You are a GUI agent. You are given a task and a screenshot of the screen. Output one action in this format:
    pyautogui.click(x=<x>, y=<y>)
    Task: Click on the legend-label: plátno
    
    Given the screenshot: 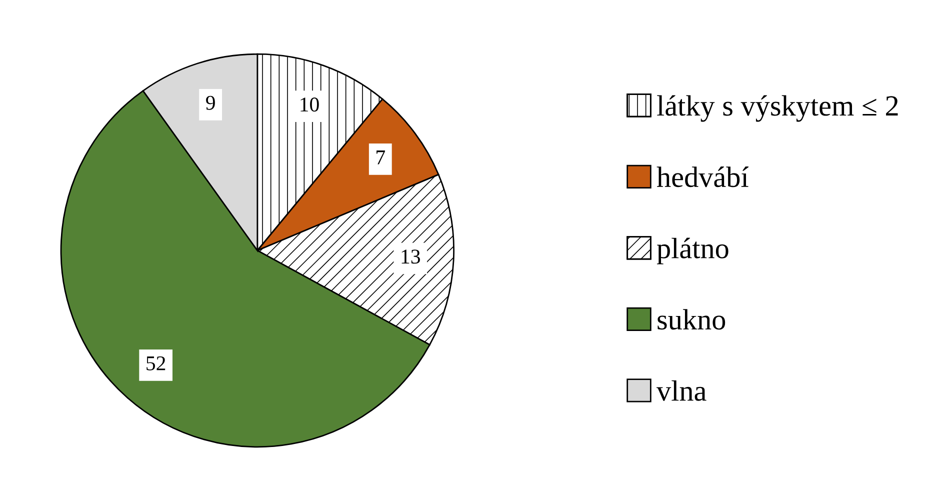 What is the action you would take?
    pyautogui.click(x=692, y=251)
    